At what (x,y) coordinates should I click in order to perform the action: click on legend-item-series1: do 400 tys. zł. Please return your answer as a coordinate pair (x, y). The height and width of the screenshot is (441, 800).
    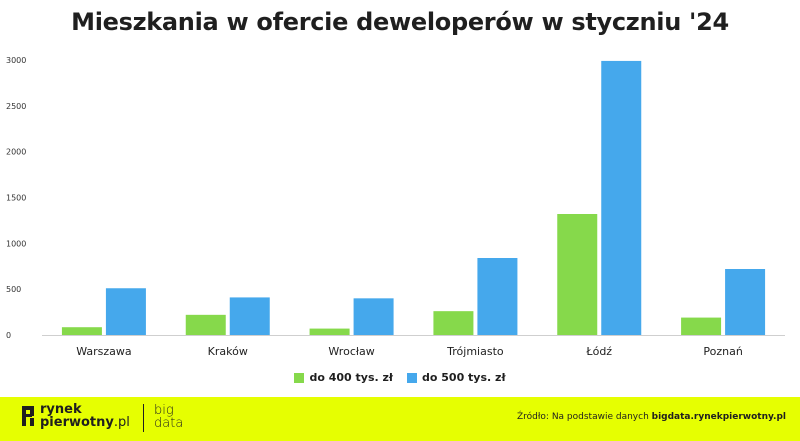
    Looking at the image, I should click on (343, 377).